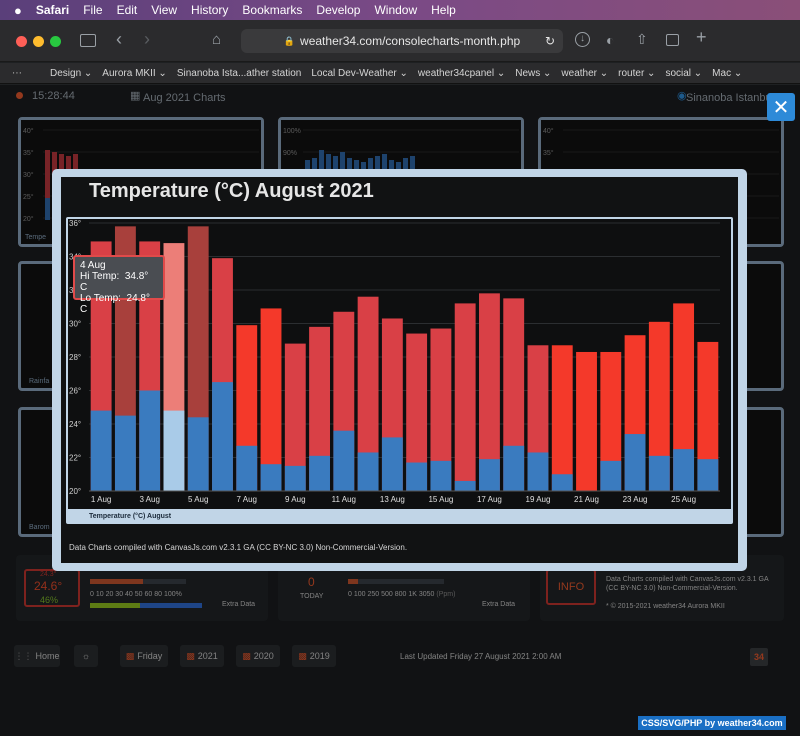 This screenshot has height=736, width=800. I want to click on tabs-overview-icon, so click(672, 40).